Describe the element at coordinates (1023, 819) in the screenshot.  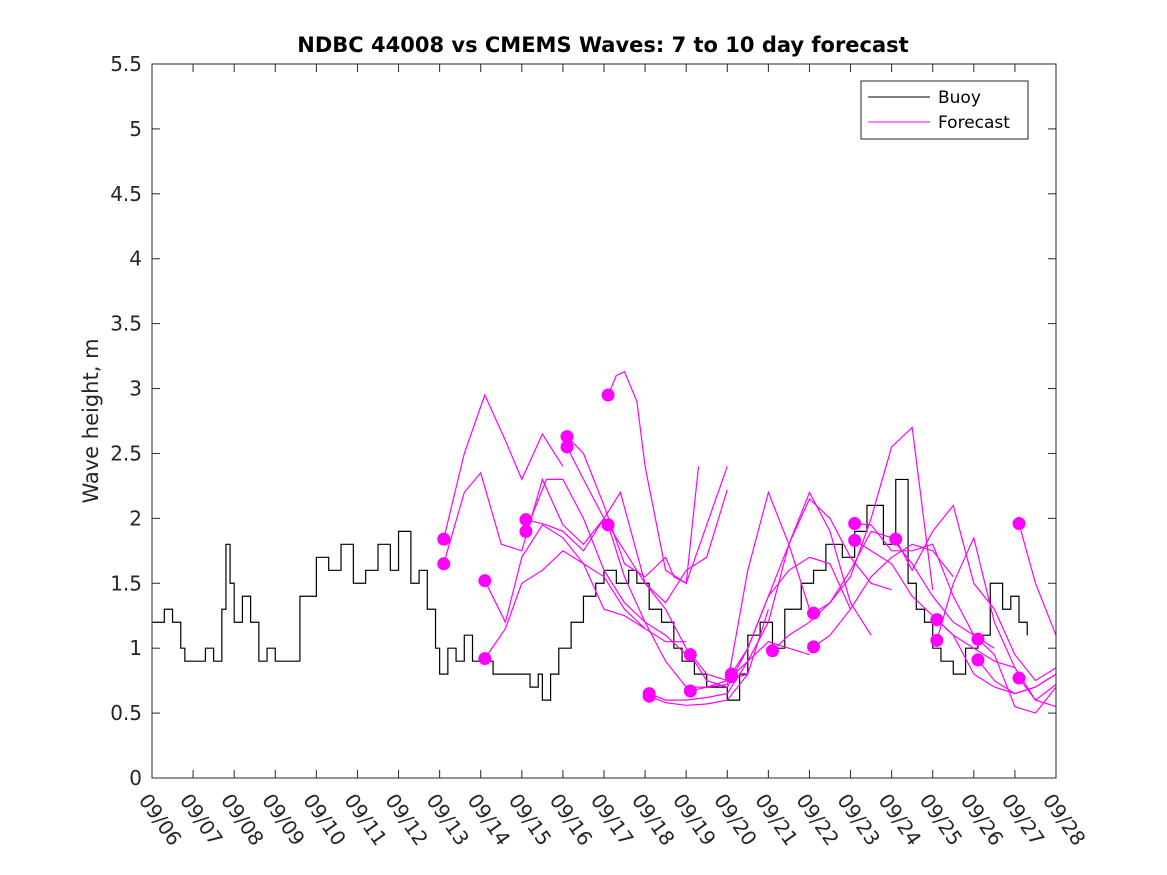
I see `x-tick-label: 09/27` at that location.